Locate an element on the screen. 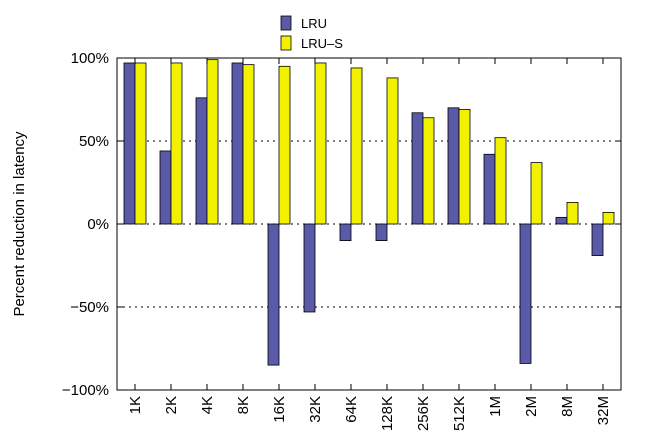 This screenshot has height=443, width=660. x-tick-label: 32M is located at coordinates (603, 410).